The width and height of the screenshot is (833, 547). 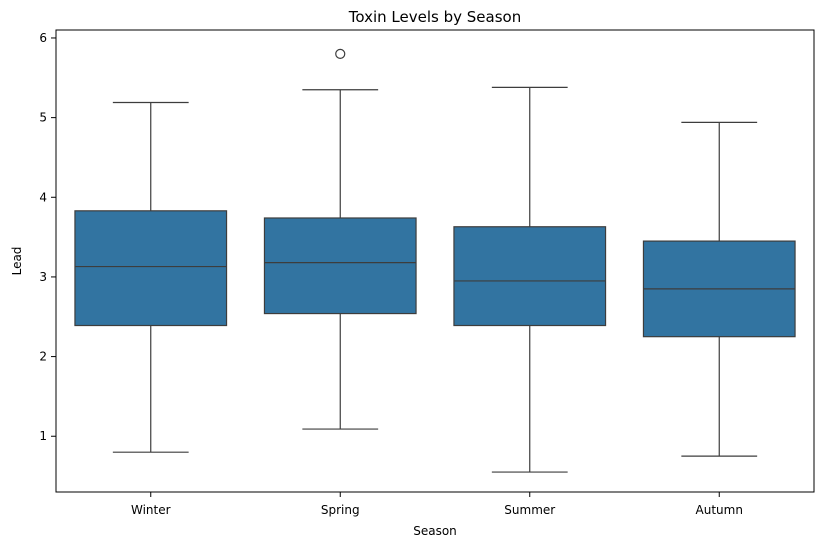 What do you see at coordinates (435, 531) in the screenshot?
I see `x-axis-label: Season` at bounding box center [435, 531].